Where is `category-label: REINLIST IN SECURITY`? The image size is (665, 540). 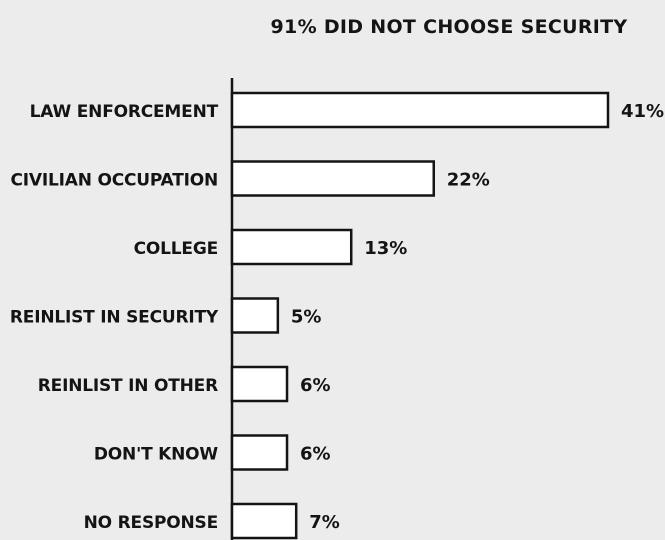
category-label: REINLIST IN SECURITY is located at coordinates (114, 318).